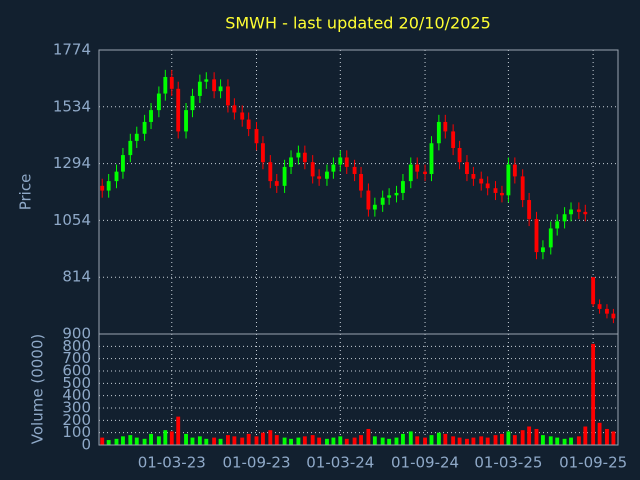  I want to click on volume-tick-label: 300, so click(76, 408).